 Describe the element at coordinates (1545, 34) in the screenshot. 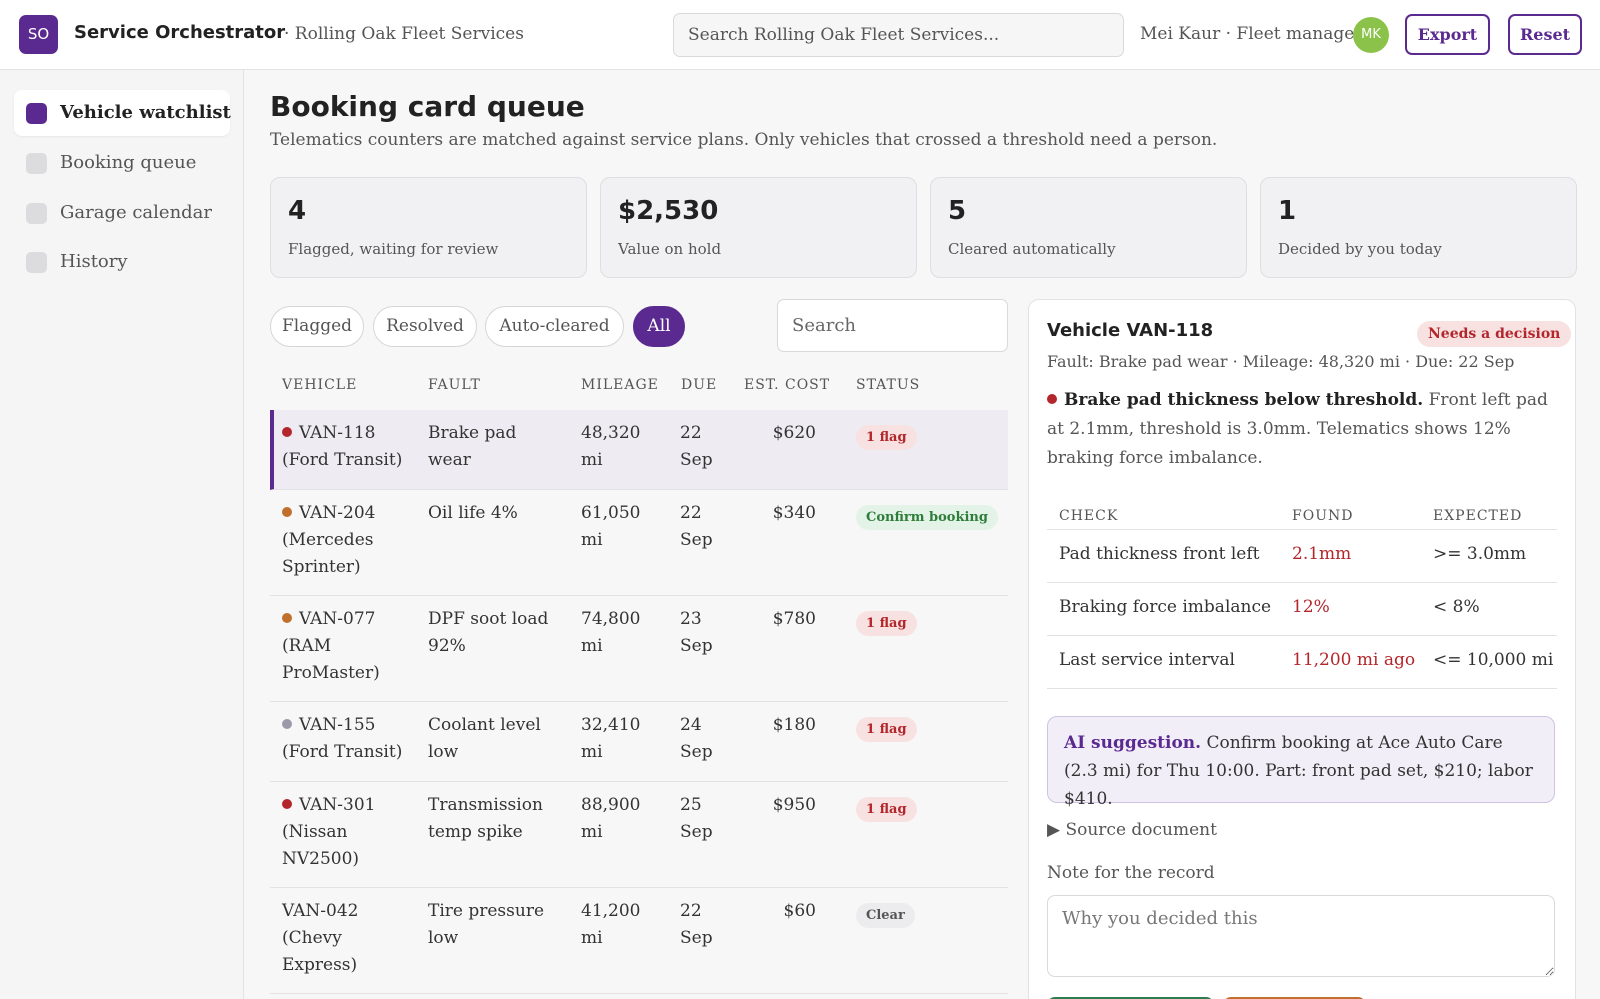

I see `reset-button: Reset` at that location.